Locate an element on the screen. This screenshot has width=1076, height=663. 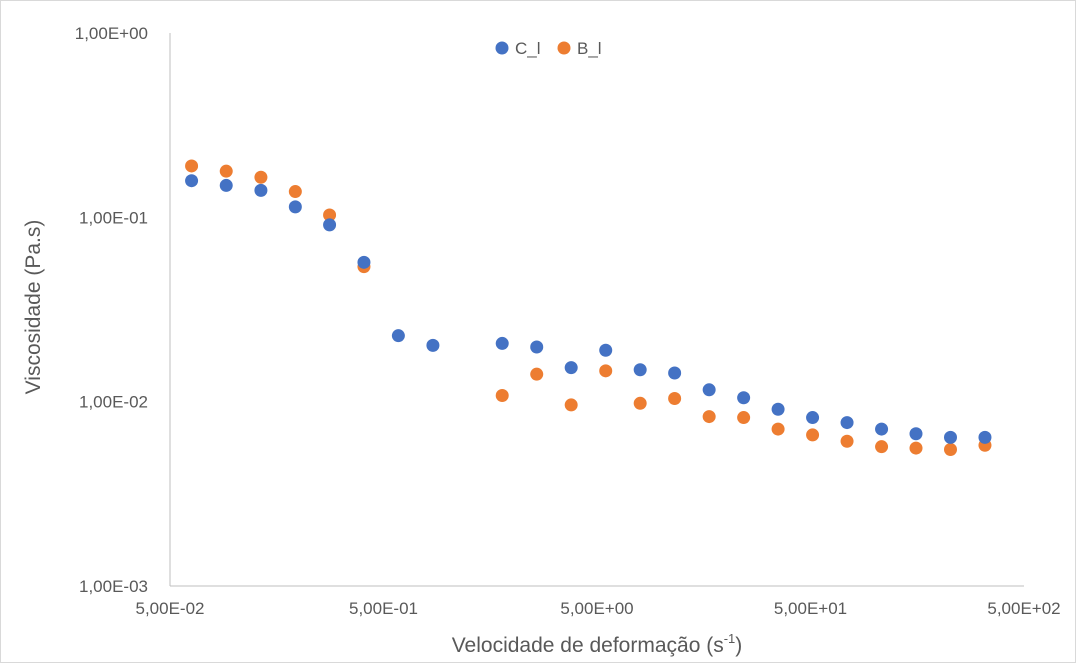
x-axis-title-end: ) is located at coordinates (738, 645).